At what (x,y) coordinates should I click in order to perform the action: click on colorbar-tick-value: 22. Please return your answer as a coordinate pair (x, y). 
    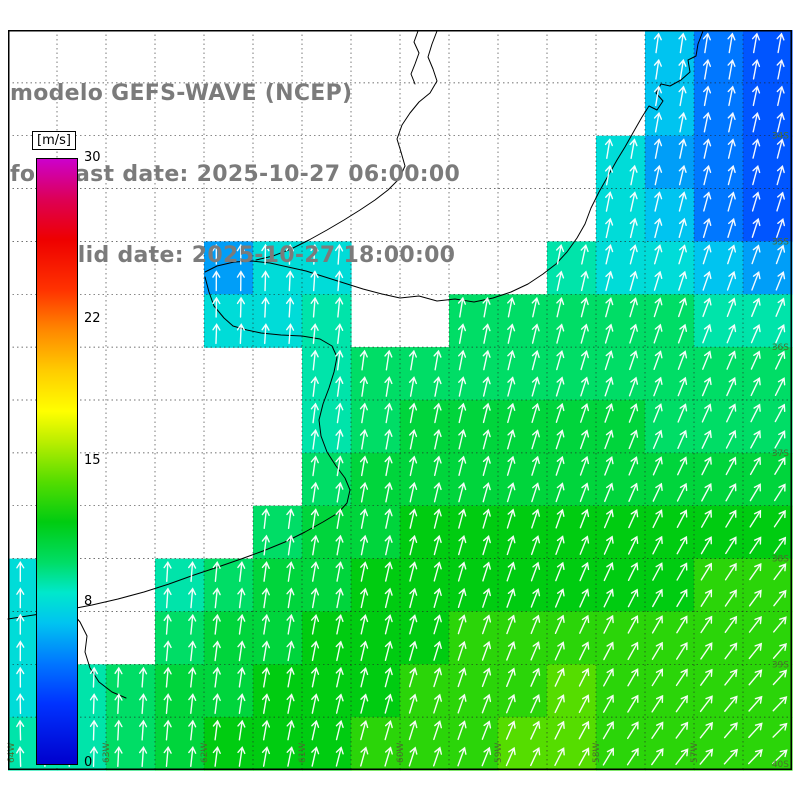
    Looking at the image, I should click on (92, 319).